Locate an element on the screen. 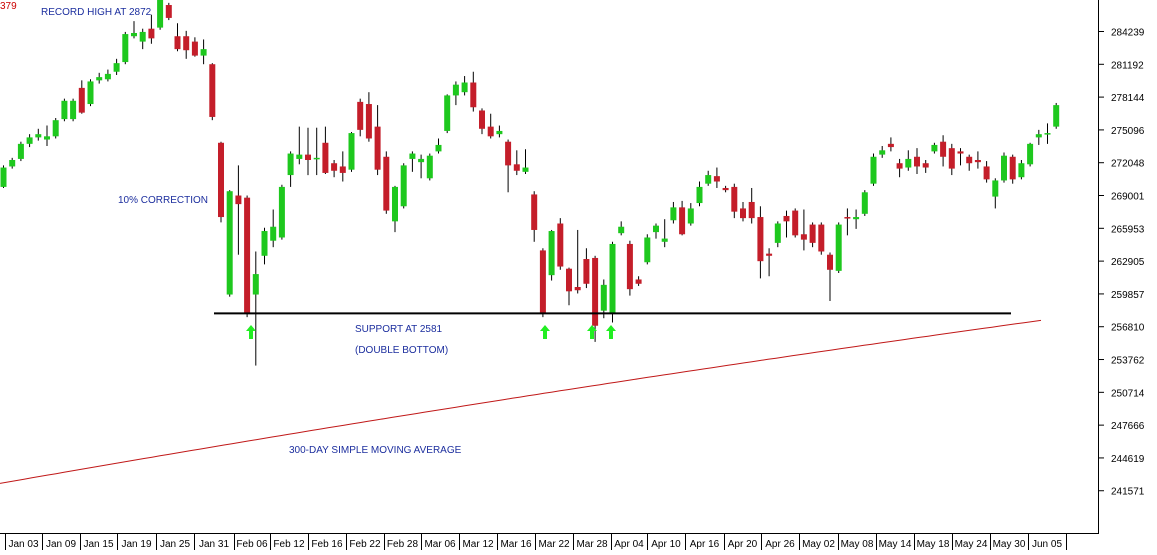  x-tick-label: Jan 15 is located at coordinates (98, 544).